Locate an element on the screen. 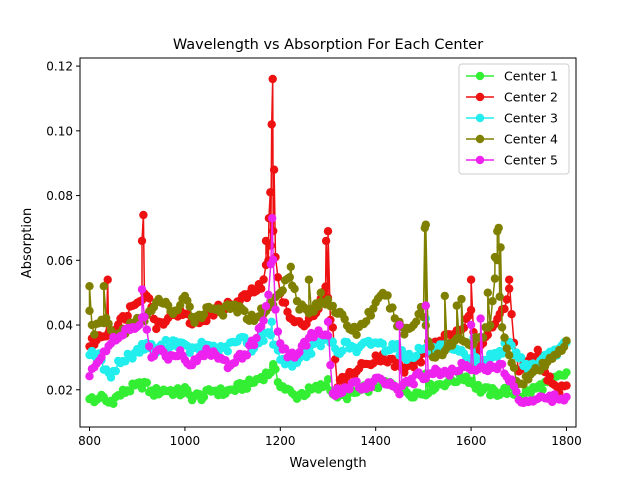  x-tick-label: 1400 is located at coordinates (375, 441).